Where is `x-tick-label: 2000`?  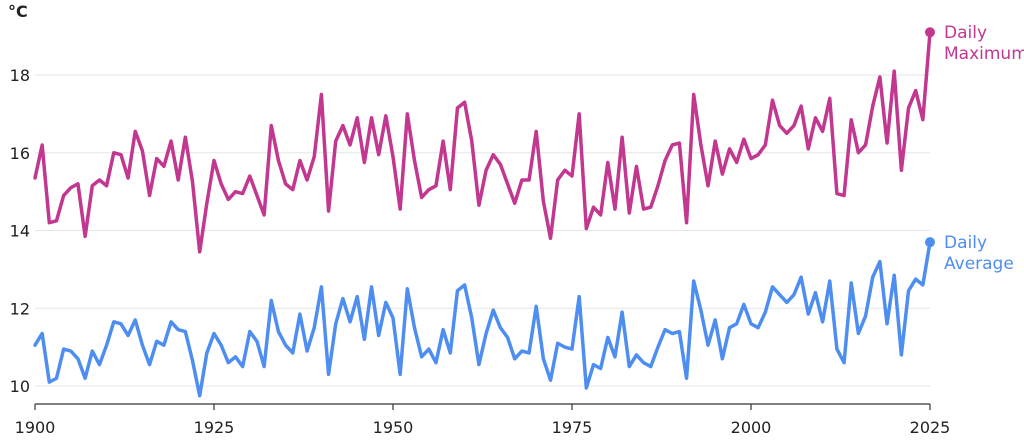 x-tick-label: 2000 is located at coordinates (751, 427).